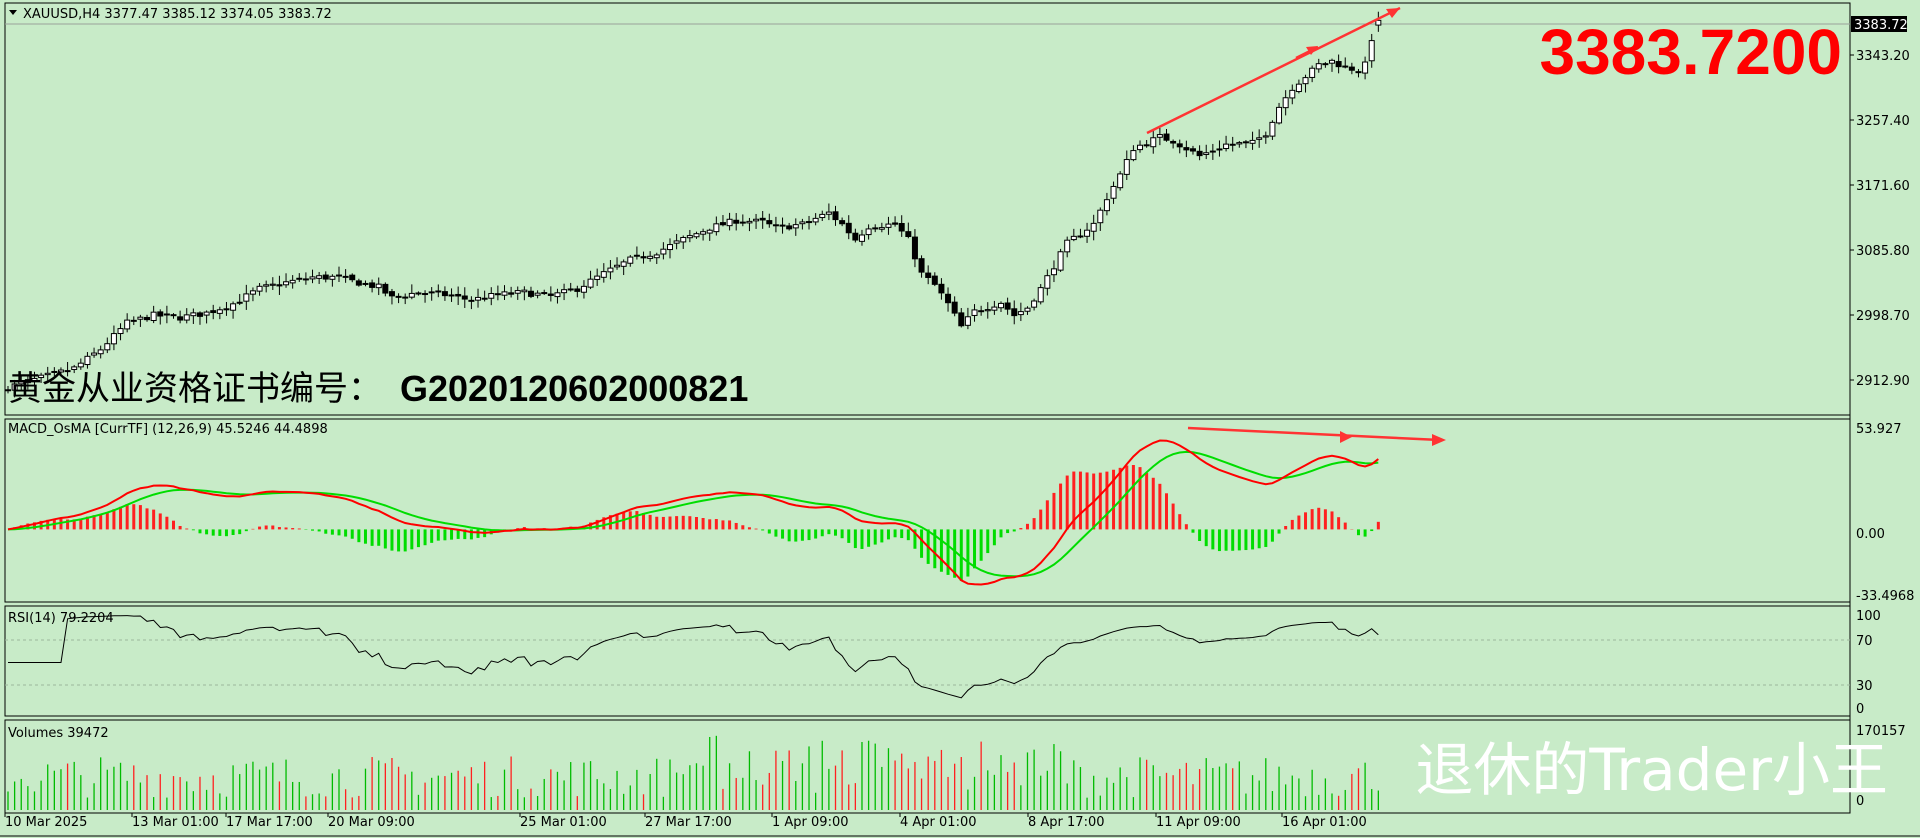 The width and height of the screenshot is (1920, 838). I want to click on time-axis-tick: 13 Mar 01:00, so click(175, 822).